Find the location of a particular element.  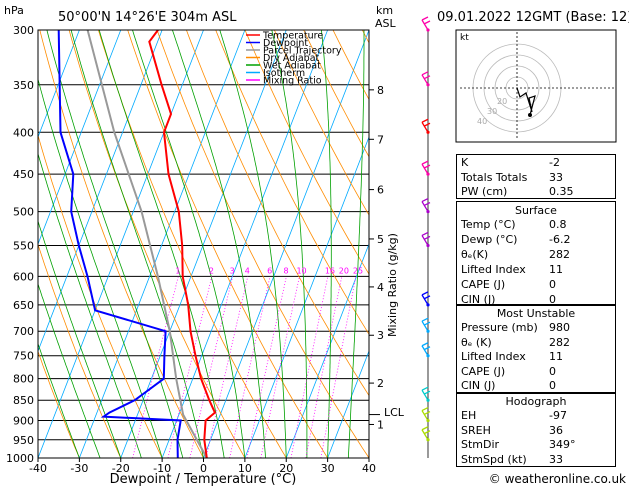

credit-label: © weatheronline.co.uk is located at coordinates (557, 479).